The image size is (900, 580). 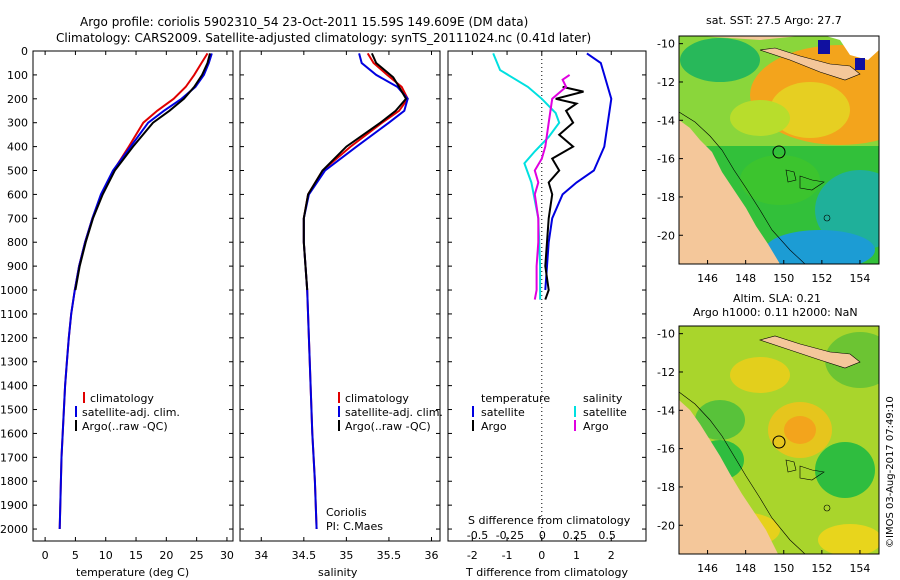 What do you see at coordinates (75, 555) in the screenshot?
I see `x-tick-label: 5` at bounding box center [75, 555].